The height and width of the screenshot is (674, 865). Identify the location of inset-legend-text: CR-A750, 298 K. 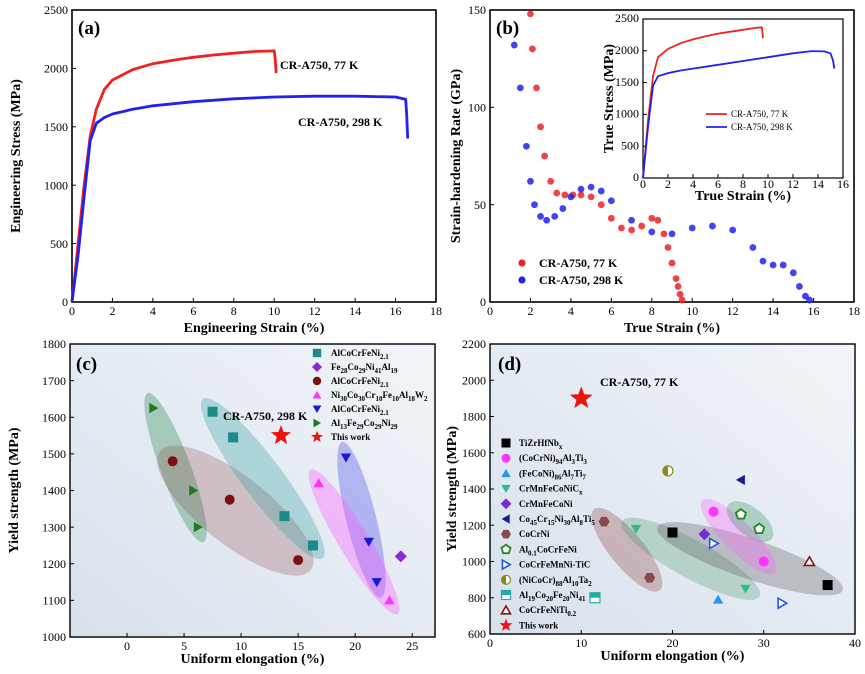
(762, 127).